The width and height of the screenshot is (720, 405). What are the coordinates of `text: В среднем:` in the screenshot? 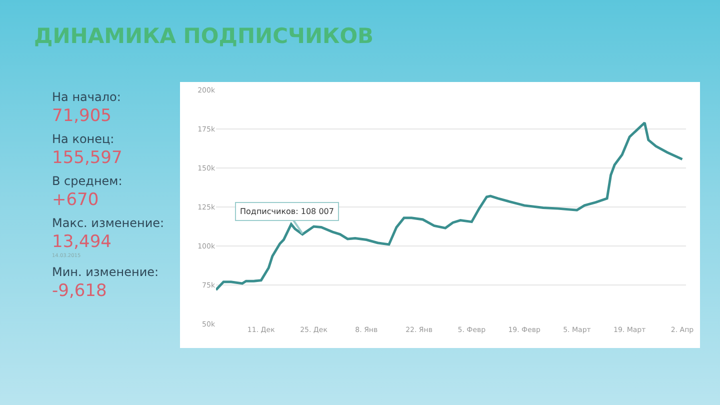 It's located at (88, 181).